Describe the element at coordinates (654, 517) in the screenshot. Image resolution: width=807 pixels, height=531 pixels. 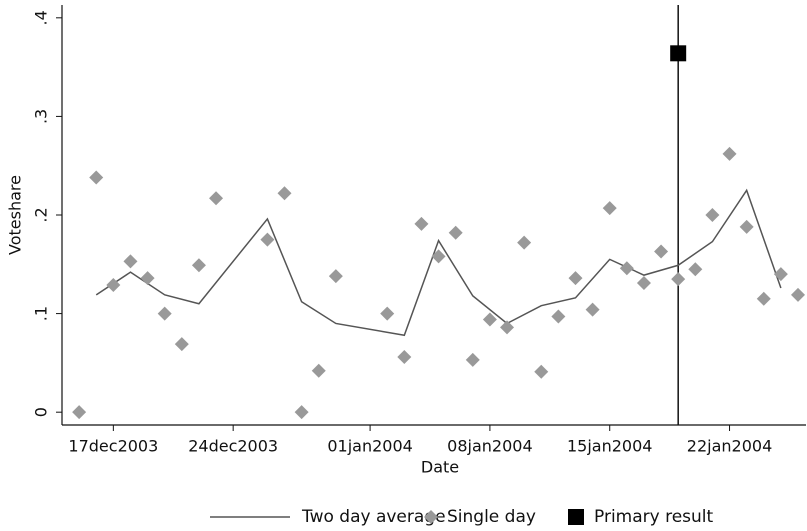
I see `legend-label: Primary result` at that location.